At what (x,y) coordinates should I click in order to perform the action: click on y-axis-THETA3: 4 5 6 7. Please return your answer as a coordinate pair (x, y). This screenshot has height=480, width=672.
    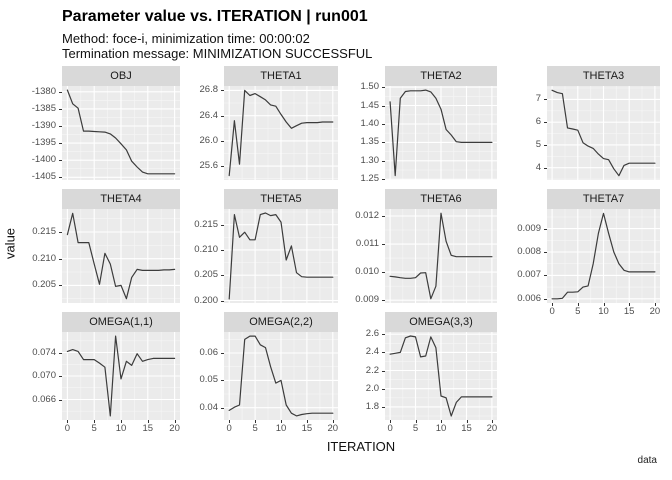
    Looking at the image, I should click on (522, 123).